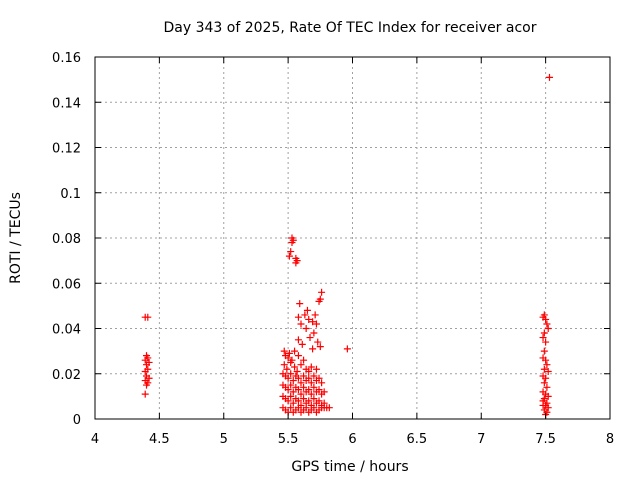  I want to click on x-tick-label: 4.5, so click(159, 439).